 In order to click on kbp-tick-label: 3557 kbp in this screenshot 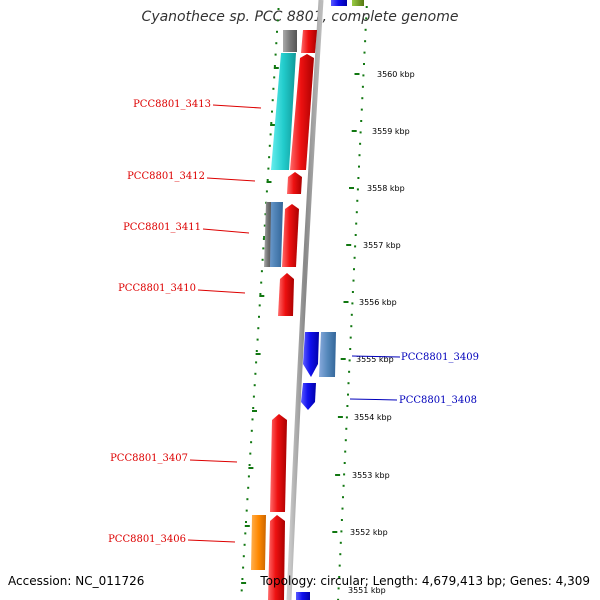, I will do `click(382, 245)`.